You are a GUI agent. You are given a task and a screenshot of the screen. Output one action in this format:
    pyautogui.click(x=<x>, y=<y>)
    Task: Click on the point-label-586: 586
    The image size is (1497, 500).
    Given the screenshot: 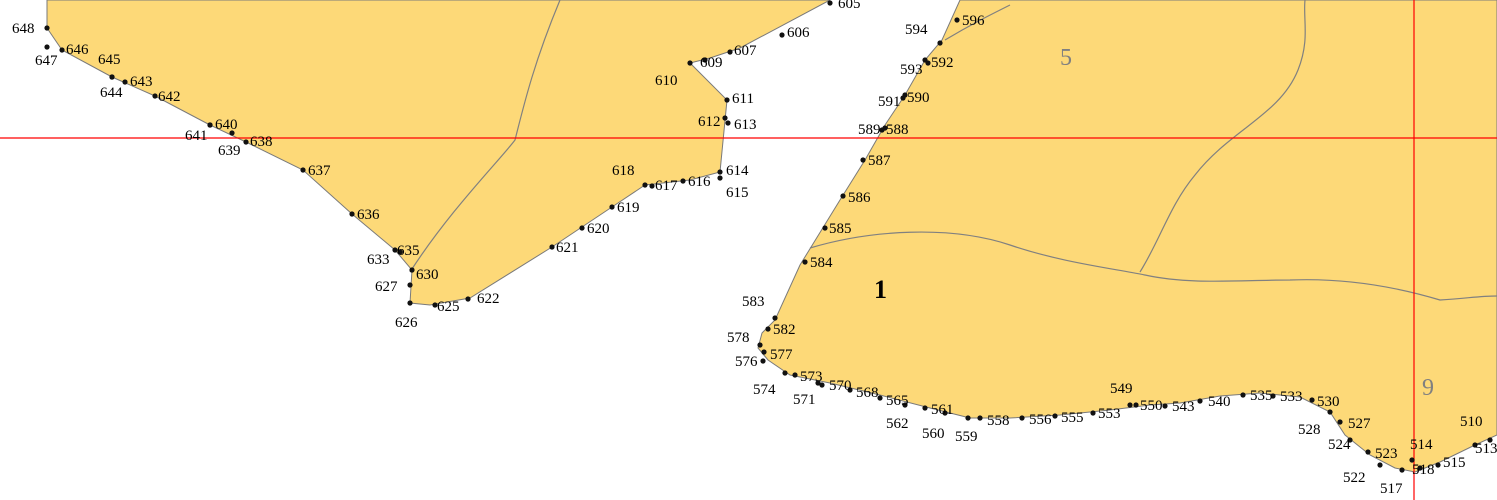 What is the action you would take?
    pyautogui.click(x=859, y=198)
    